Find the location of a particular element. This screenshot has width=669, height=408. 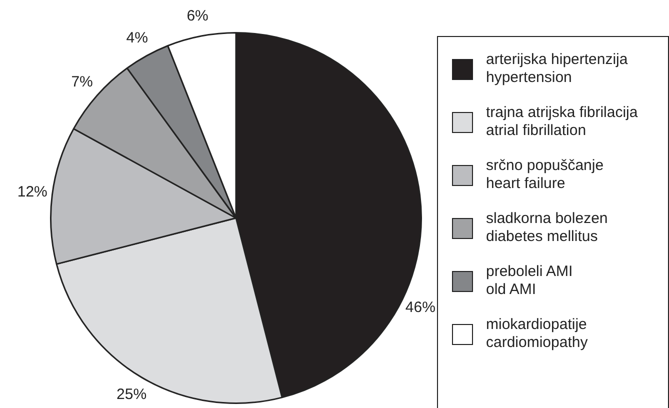

data-label: 25% is located at coordinates (131, 394).